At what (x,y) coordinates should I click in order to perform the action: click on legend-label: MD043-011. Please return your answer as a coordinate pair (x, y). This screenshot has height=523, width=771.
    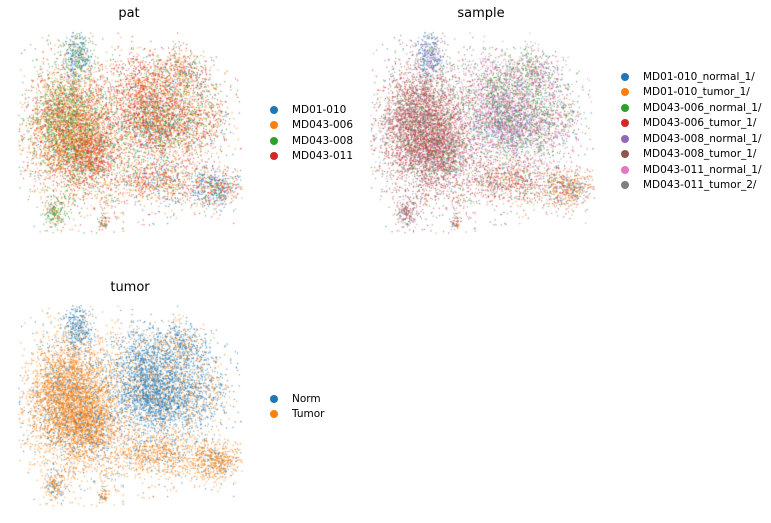
    Looking at the image, I should click on (323, 156).